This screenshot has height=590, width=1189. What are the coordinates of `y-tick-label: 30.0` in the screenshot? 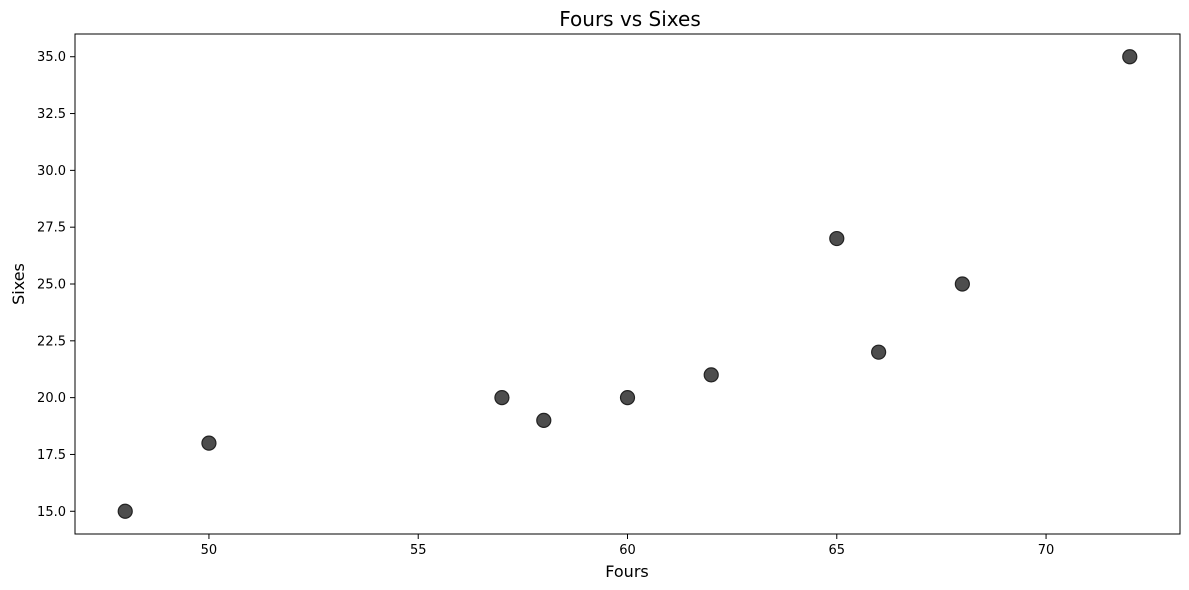 It's located at (51, 171).